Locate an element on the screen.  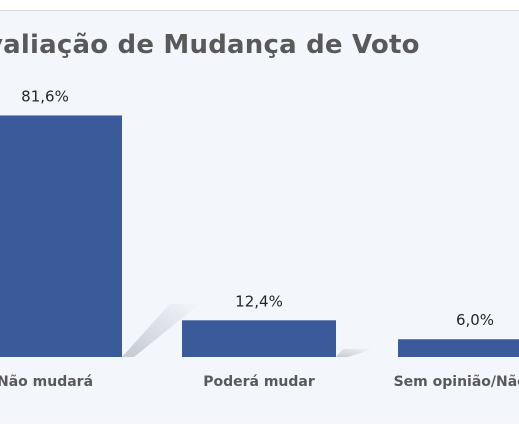
category-label: Poderá mudar is located at coordinates (259, 382).